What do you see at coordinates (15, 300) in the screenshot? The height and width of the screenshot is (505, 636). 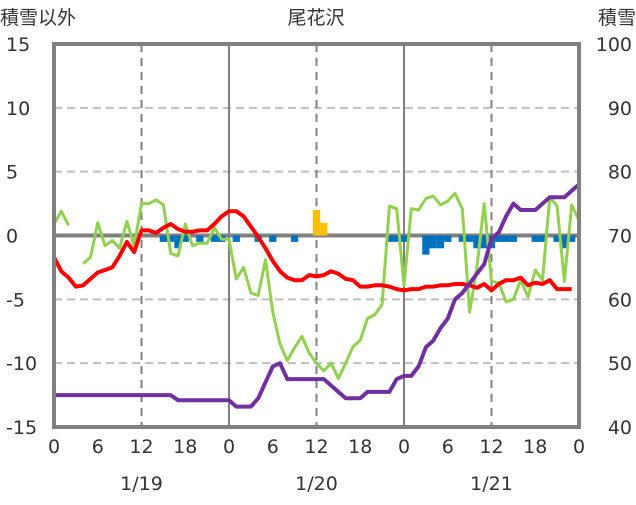 I see `y-tick-left: -5` at bounding box center [15, 300].